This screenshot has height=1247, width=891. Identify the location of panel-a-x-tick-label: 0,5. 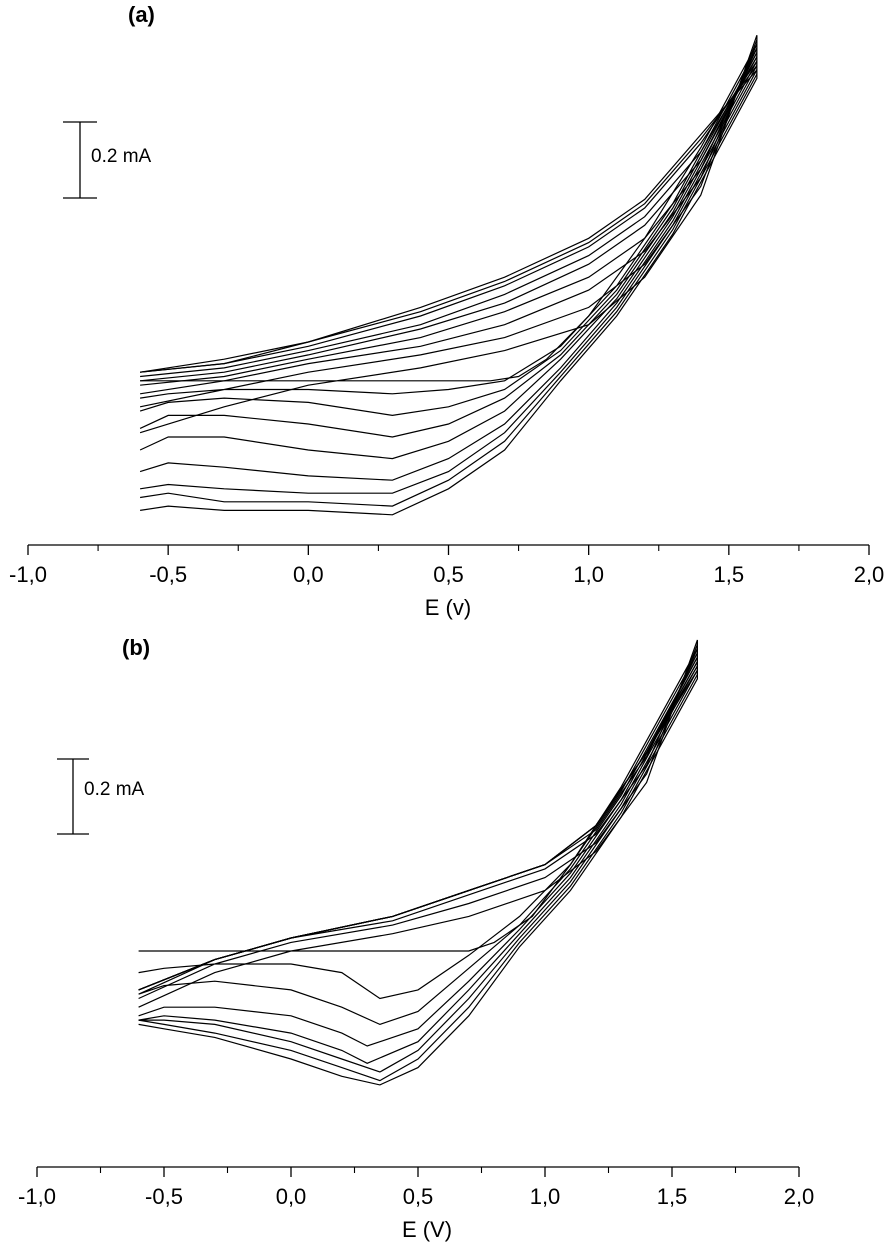
(448, 574).